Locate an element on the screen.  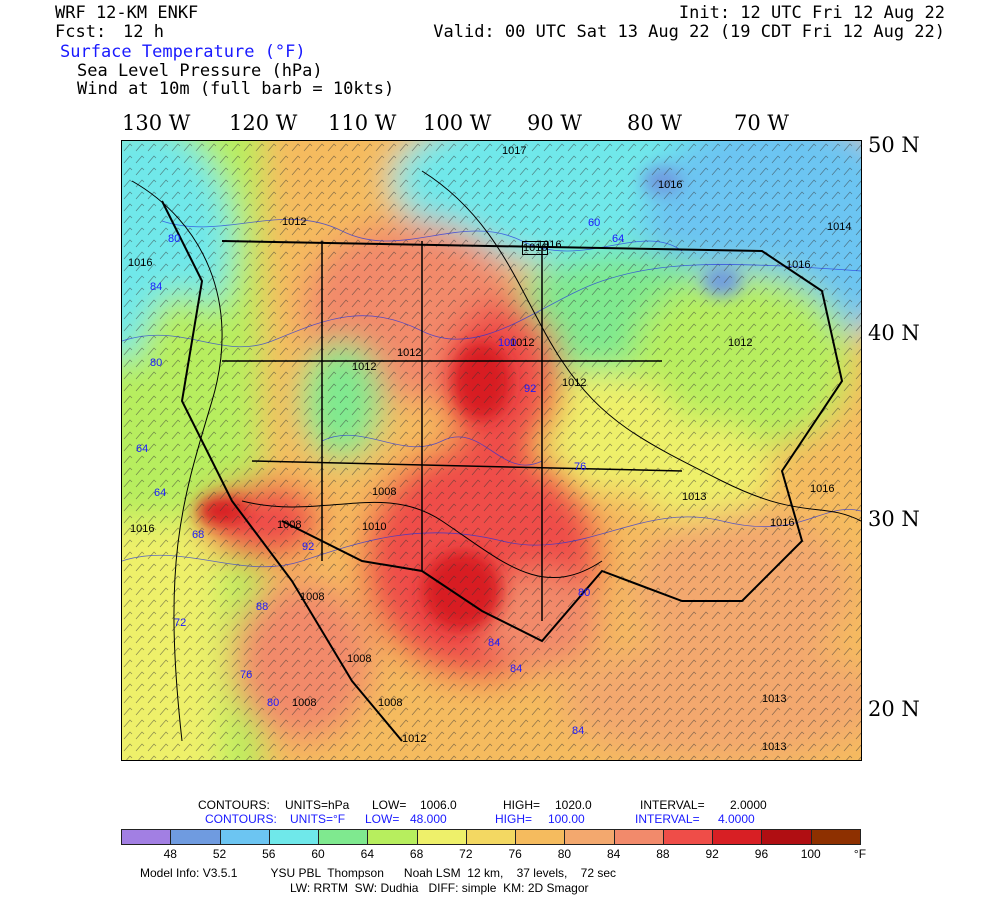
field-wind: Wind at 10m (full barb = 10kts) is located at coordinates (236, 89).